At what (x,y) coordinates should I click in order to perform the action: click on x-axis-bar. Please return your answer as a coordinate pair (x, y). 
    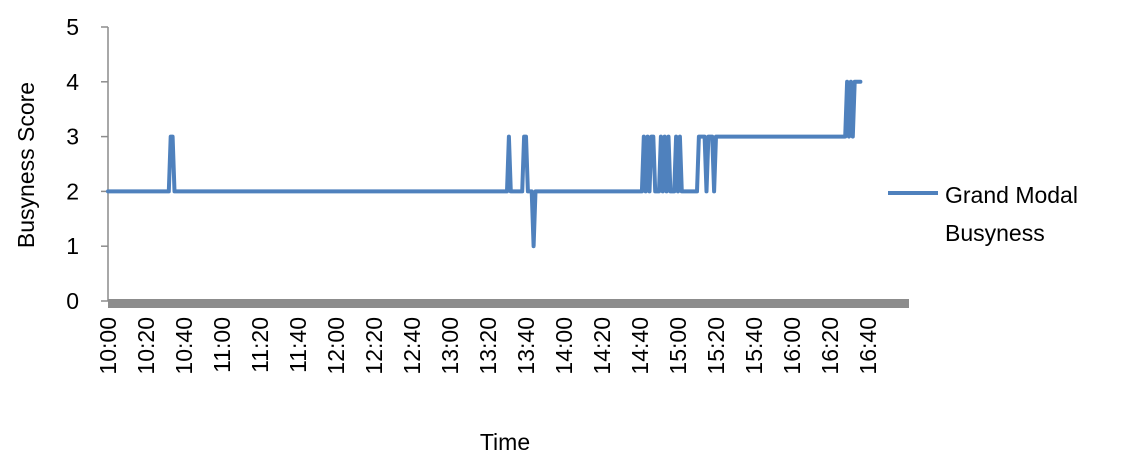
    Looking at the image, I should click on (508, 303).